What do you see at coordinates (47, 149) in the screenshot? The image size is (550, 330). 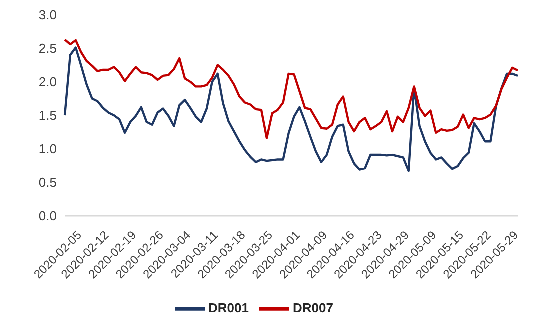 I see `y-tick-label: 1.0` at bounding box center [47, 149].